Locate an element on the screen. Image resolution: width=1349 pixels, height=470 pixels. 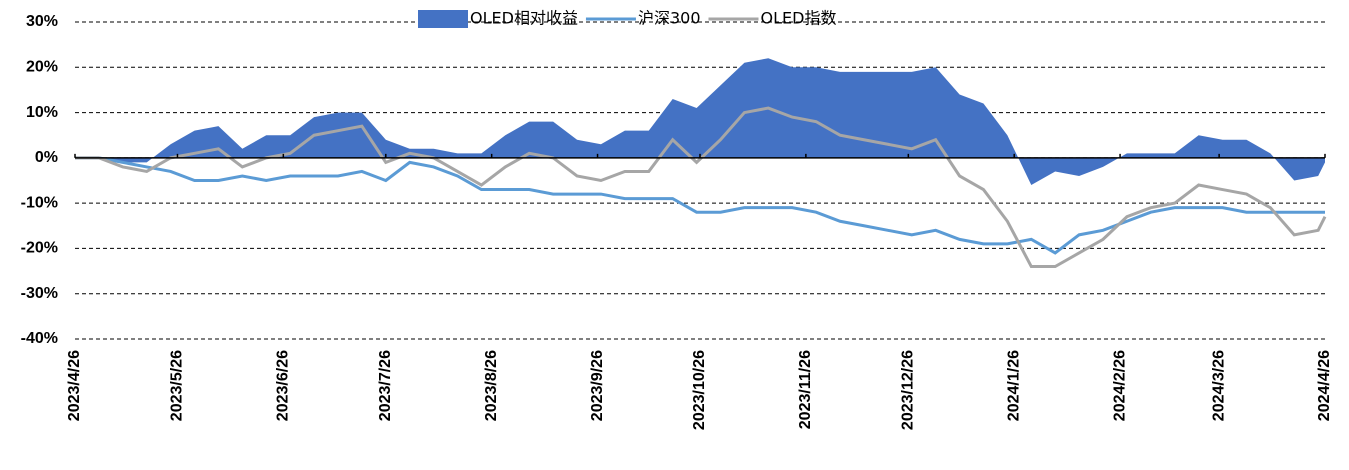
x-tick-label: 2023/6/26 is located at coordinates (283, 385).